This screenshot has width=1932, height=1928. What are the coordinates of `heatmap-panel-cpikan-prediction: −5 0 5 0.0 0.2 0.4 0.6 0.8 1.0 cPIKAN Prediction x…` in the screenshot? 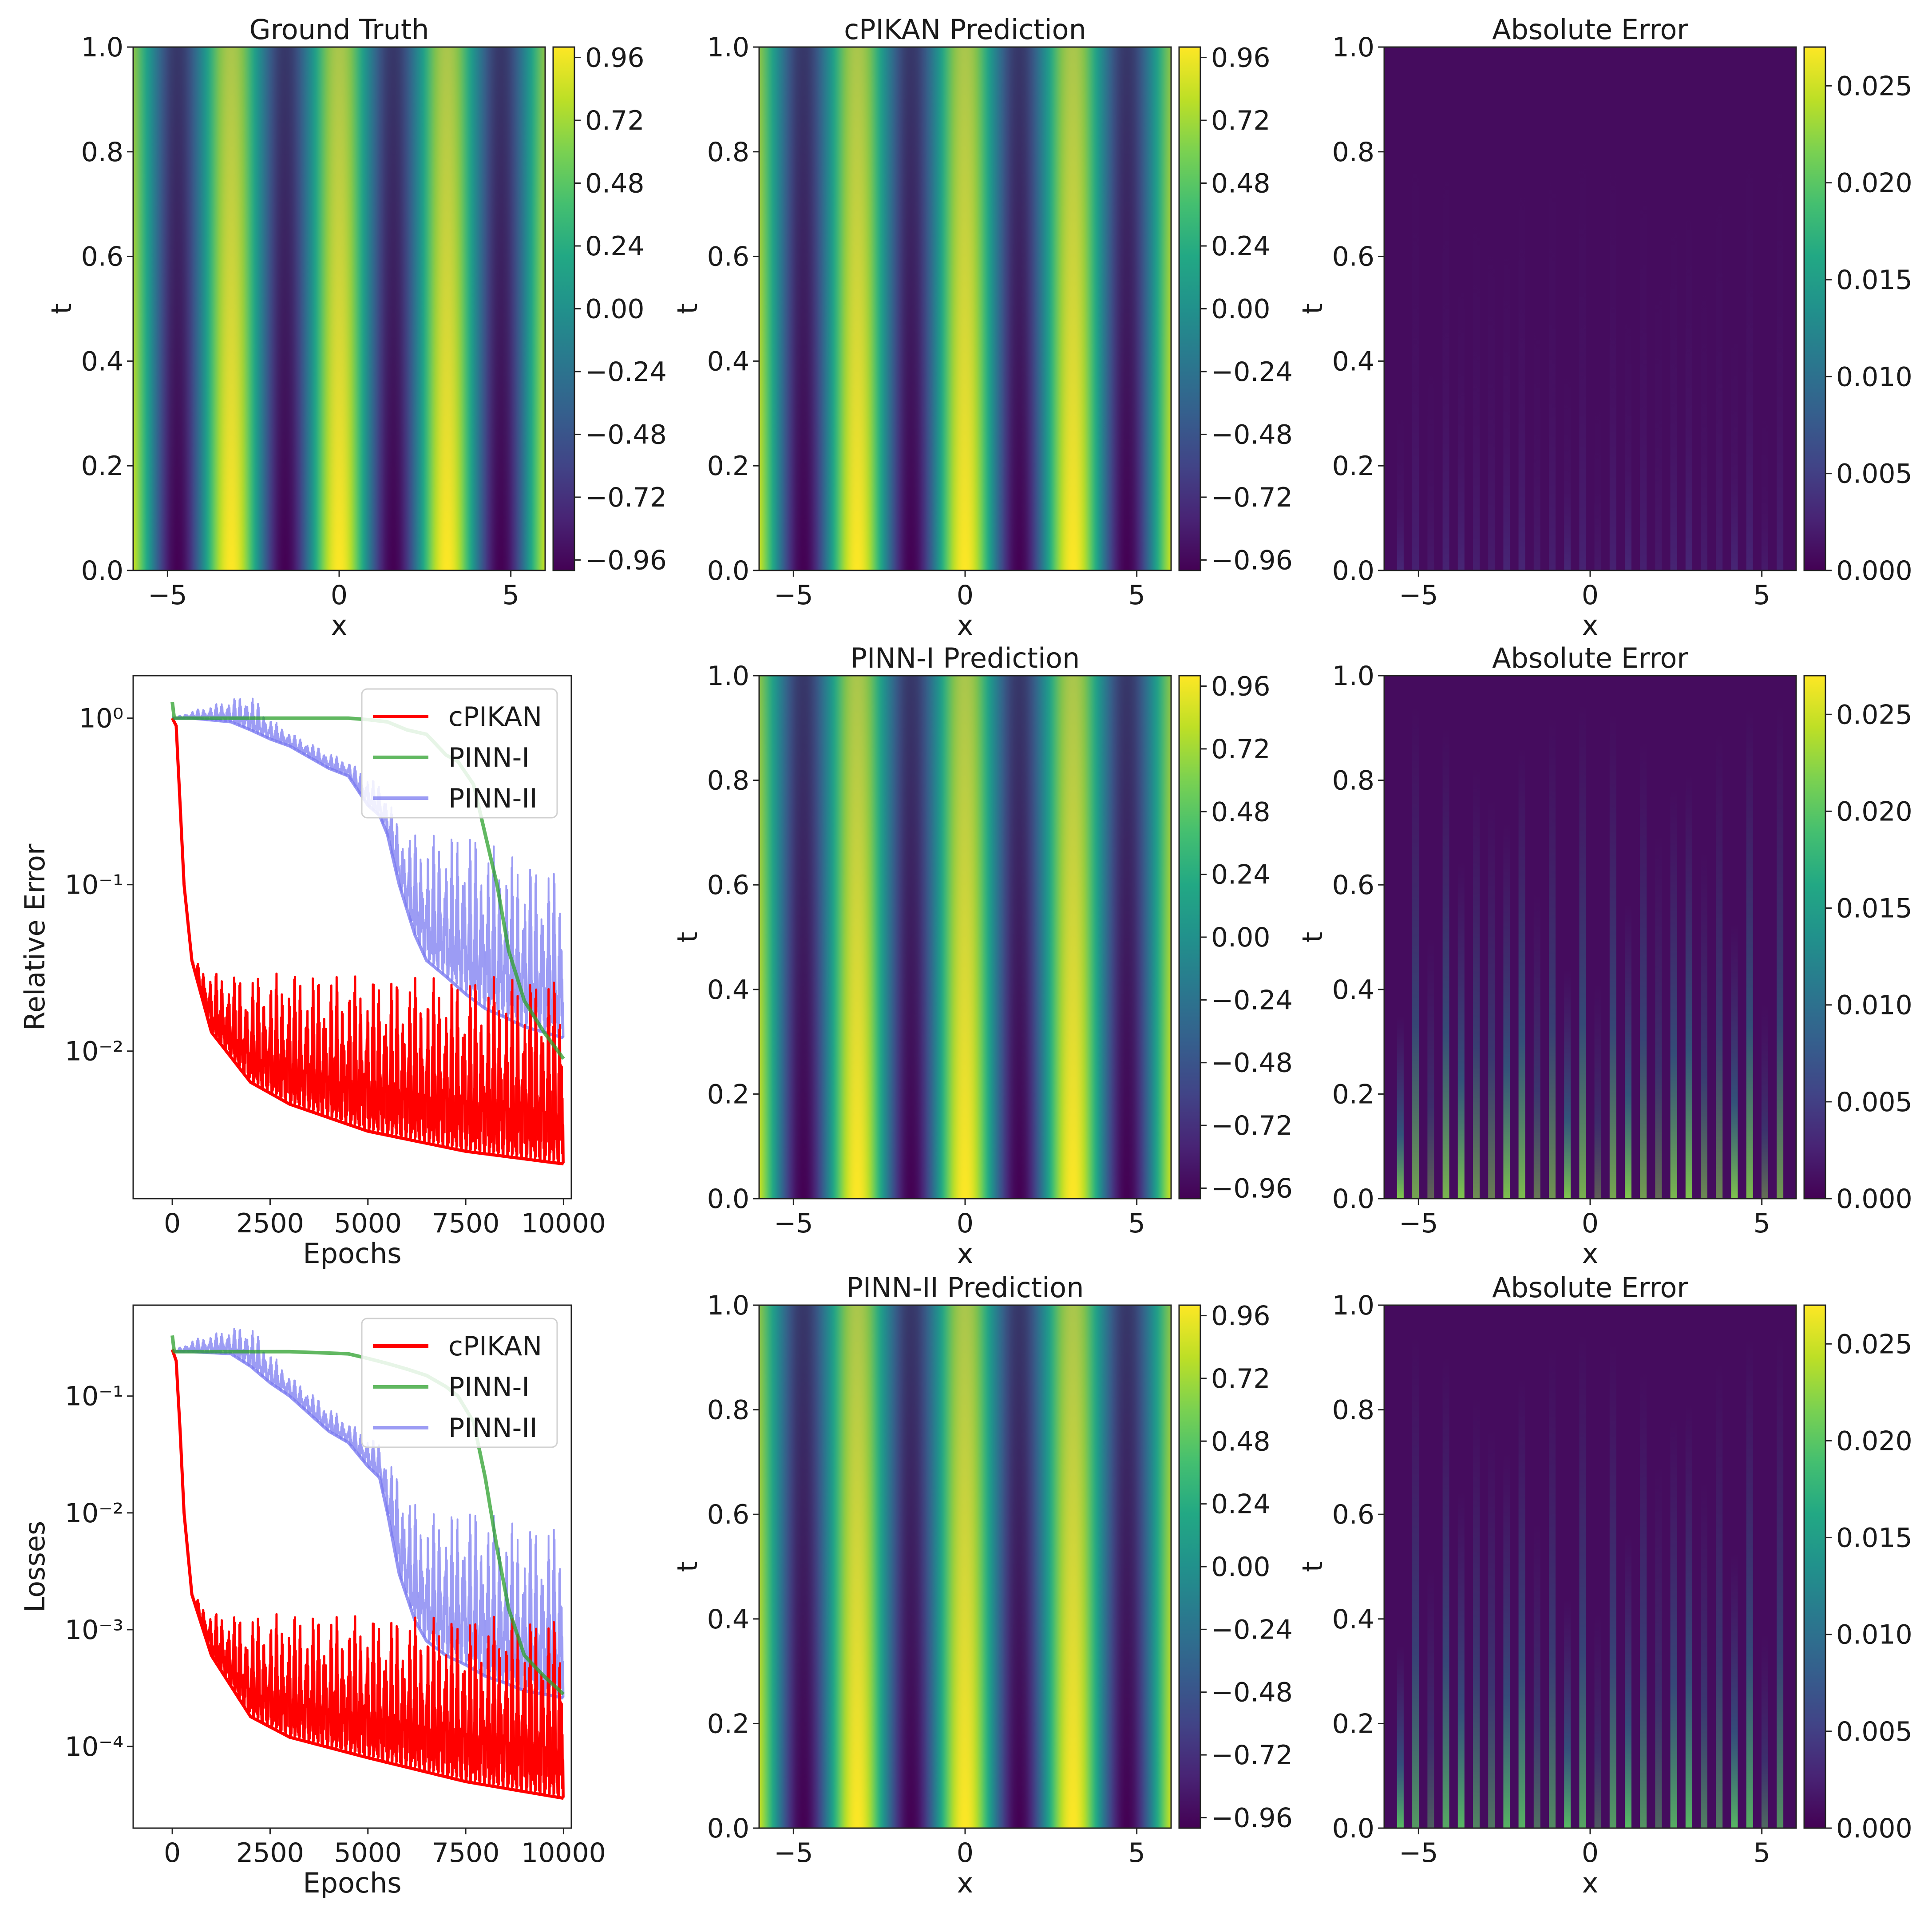 It's located at (982, 327).